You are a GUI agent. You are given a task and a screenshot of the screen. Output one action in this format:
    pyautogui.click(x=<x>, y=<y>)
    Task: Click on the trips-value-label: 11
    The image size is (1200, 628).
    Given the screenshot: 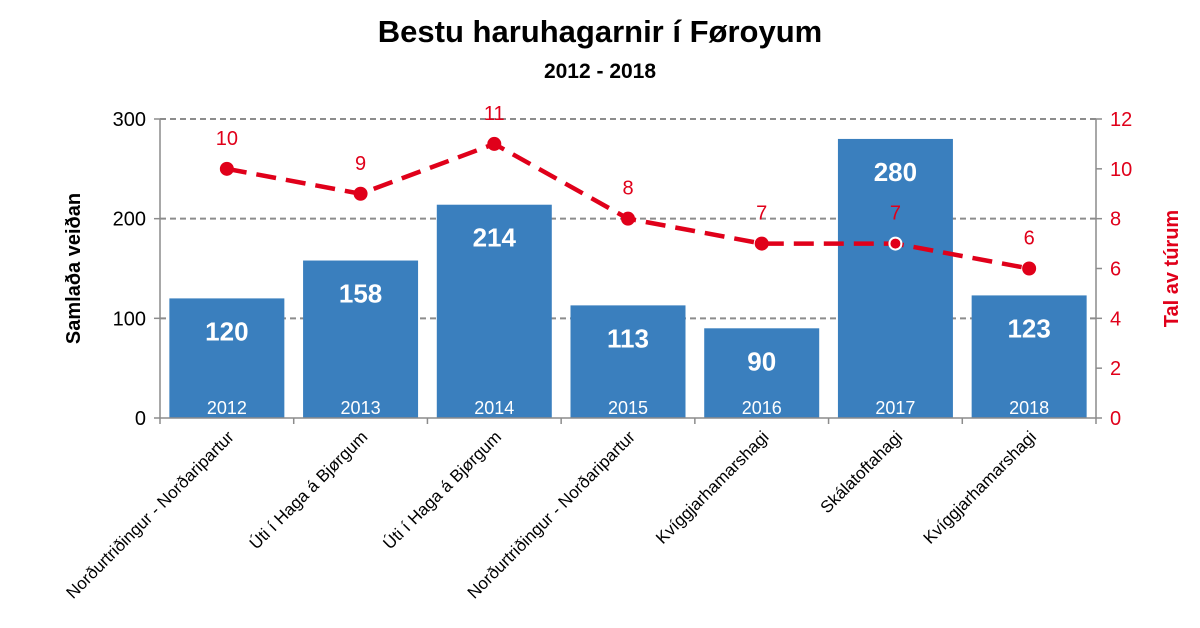 What is the action you would take?
    pyautogui.click(x=494, y=114)
    